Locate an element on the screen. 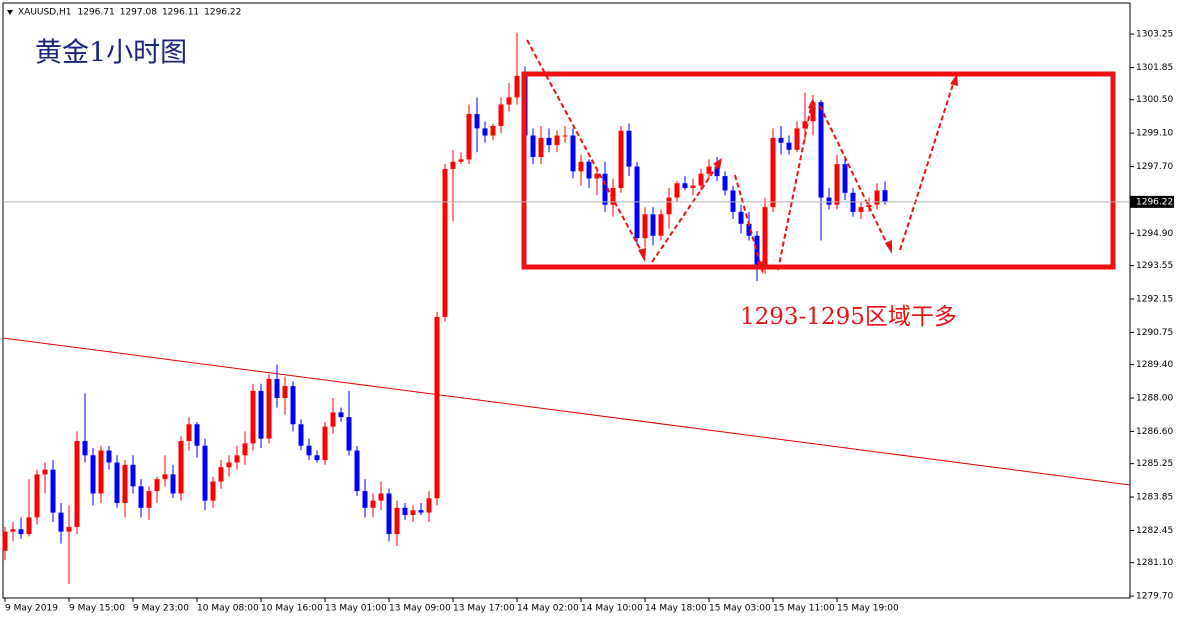 This screenshot has height=621, width=1178. x-tick-label: 14 May 10:00 is located at coordinates (612, 609).